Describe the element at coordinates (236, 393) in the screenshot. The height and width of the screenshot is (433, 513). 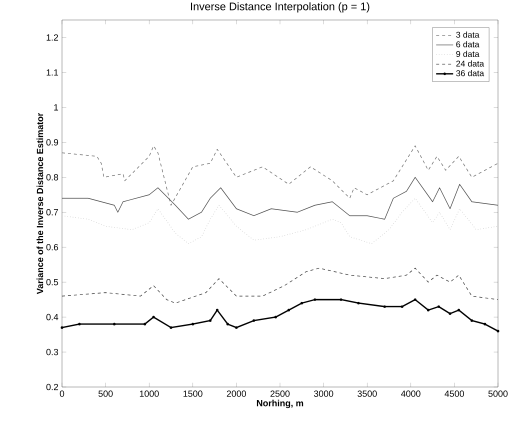
I see `x-tick-label: 2000` at that location.